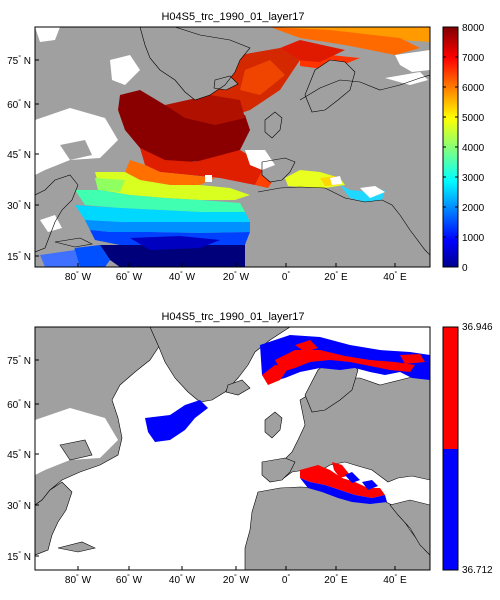  Describe the element at coordinates (450, 388) in the screenshot. I see `colorbar-high-class` at that location.